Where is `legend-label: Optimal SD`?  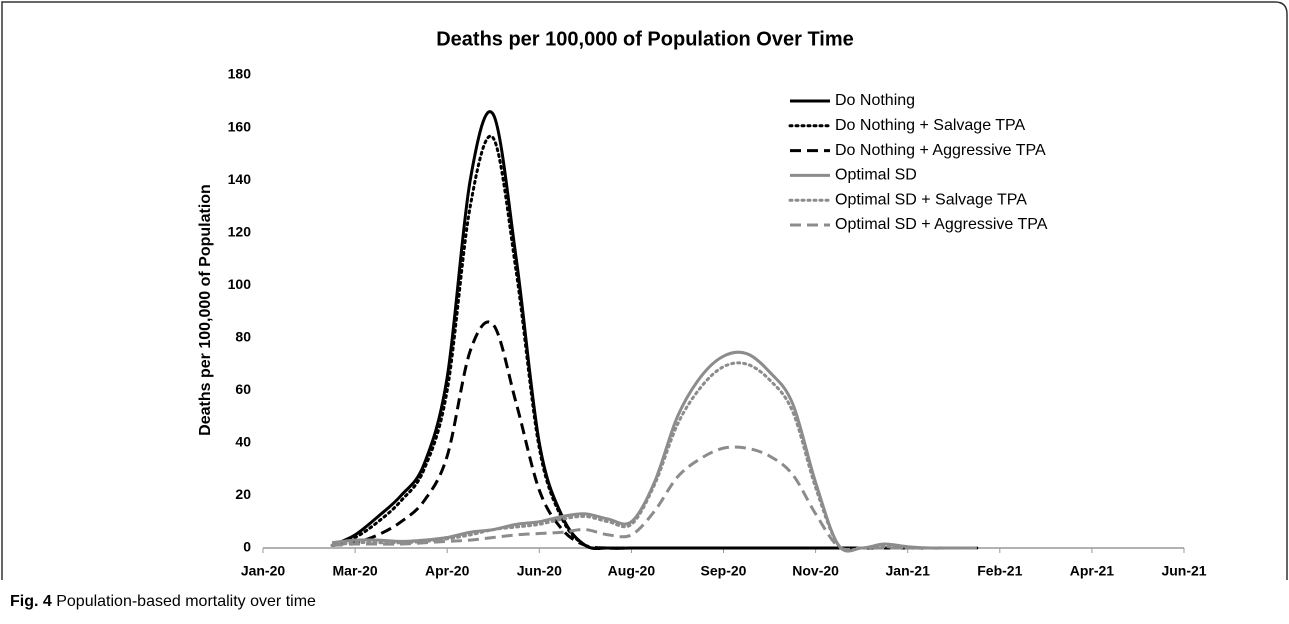 legend-label: Optimal SD is located at coordinates (876, 175).